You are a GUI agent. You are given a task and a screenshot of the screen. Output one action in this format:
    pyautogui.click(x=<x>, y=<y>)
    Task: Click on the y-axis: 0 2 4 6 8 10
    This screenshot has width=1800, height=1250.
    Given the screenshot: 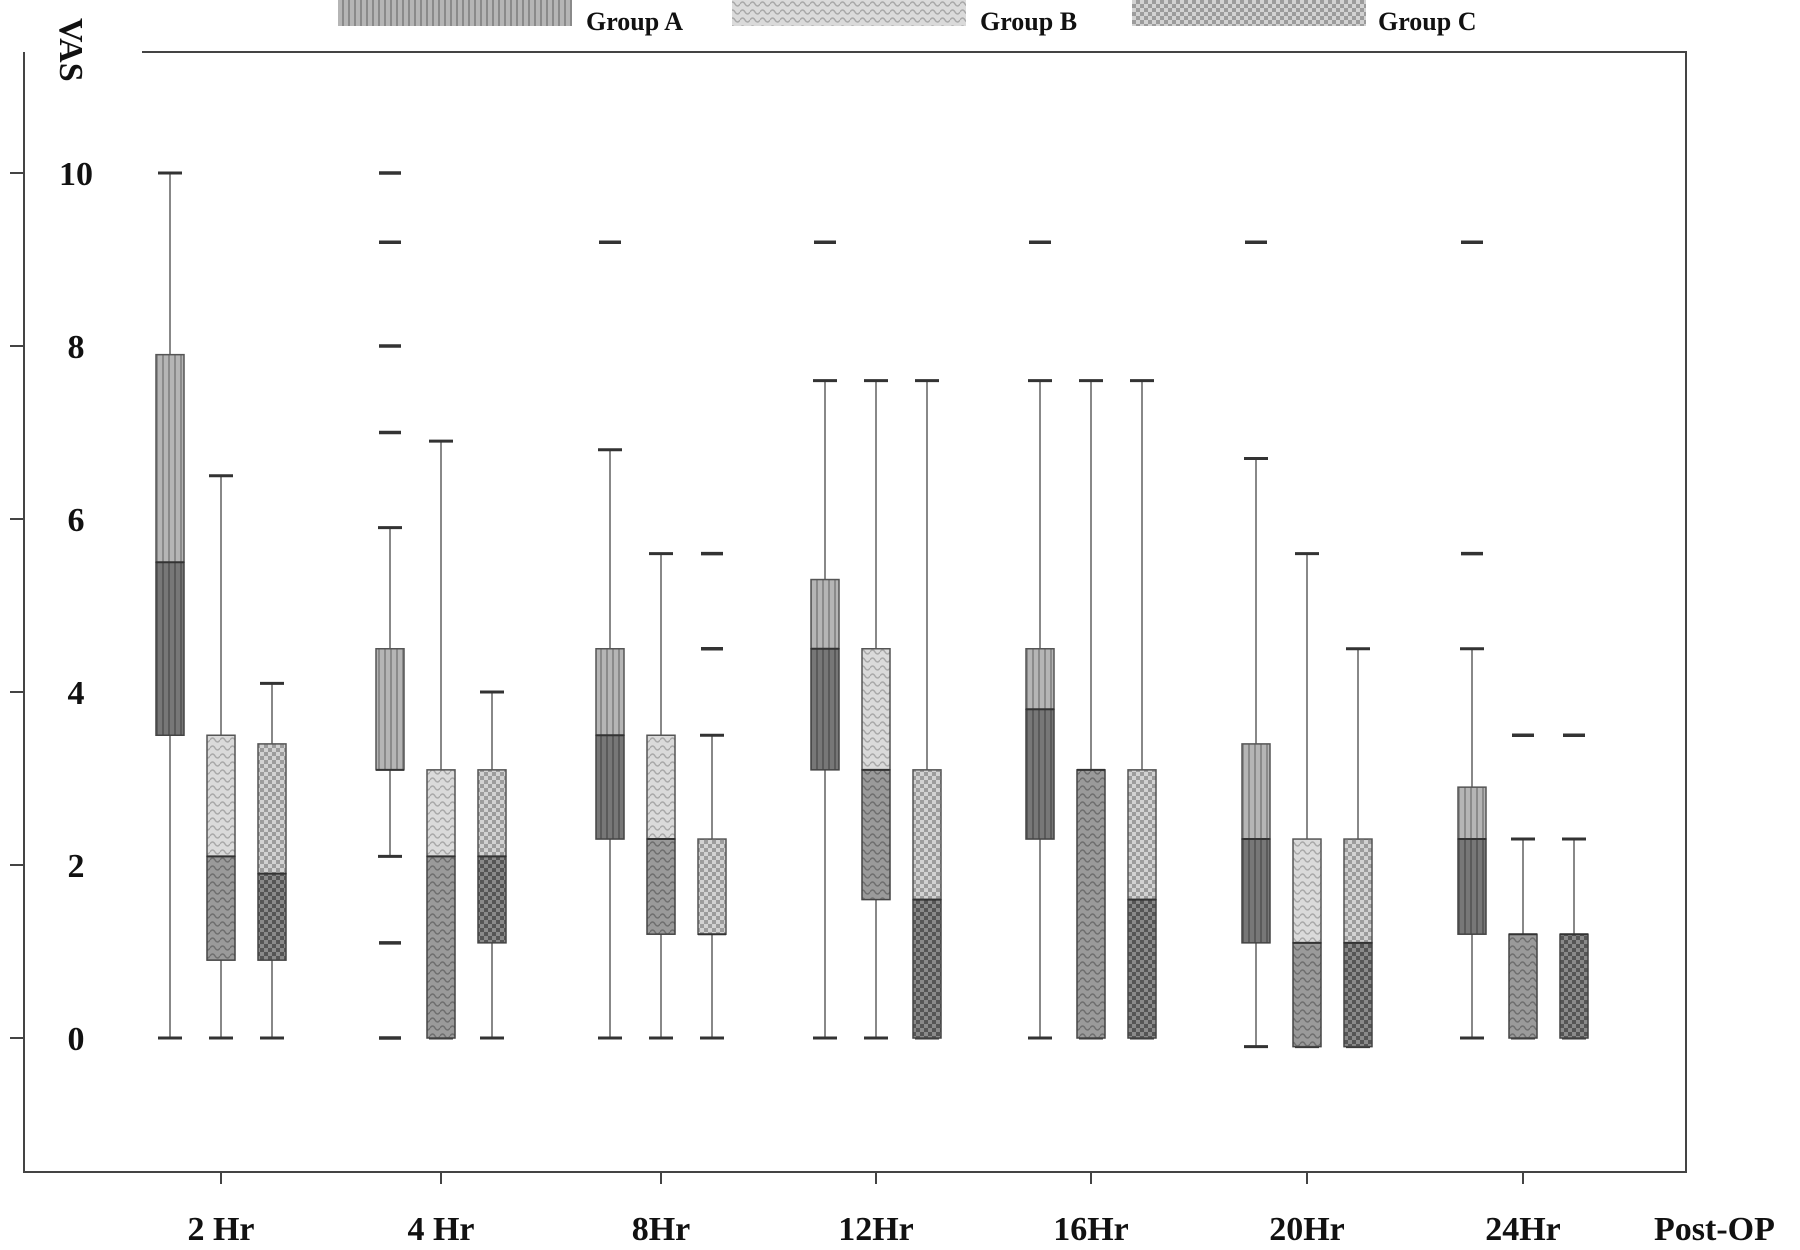 What is the action you would take?
    pyautogui.click(x=51, y=607)
    